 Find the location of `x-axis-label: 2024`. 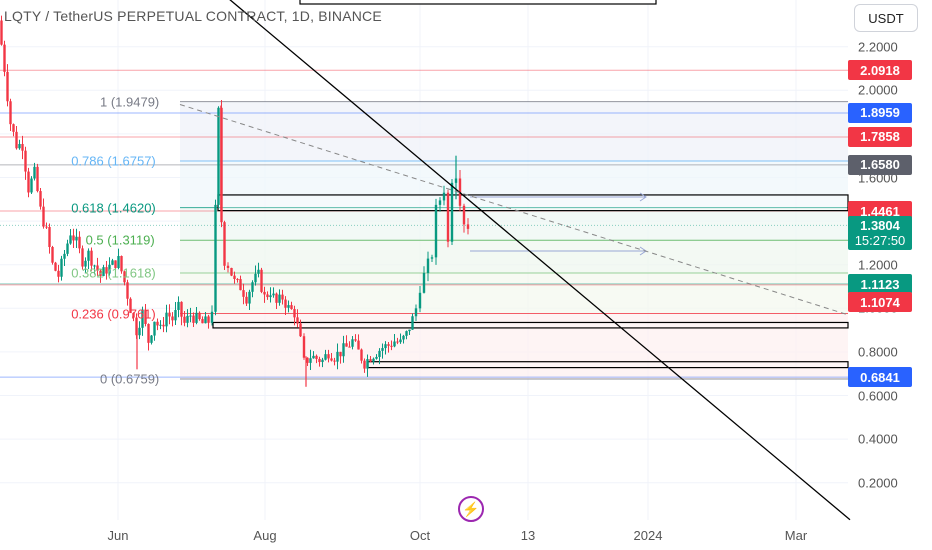

x-axis-label: 2024 is located at coordinates (648, 535).